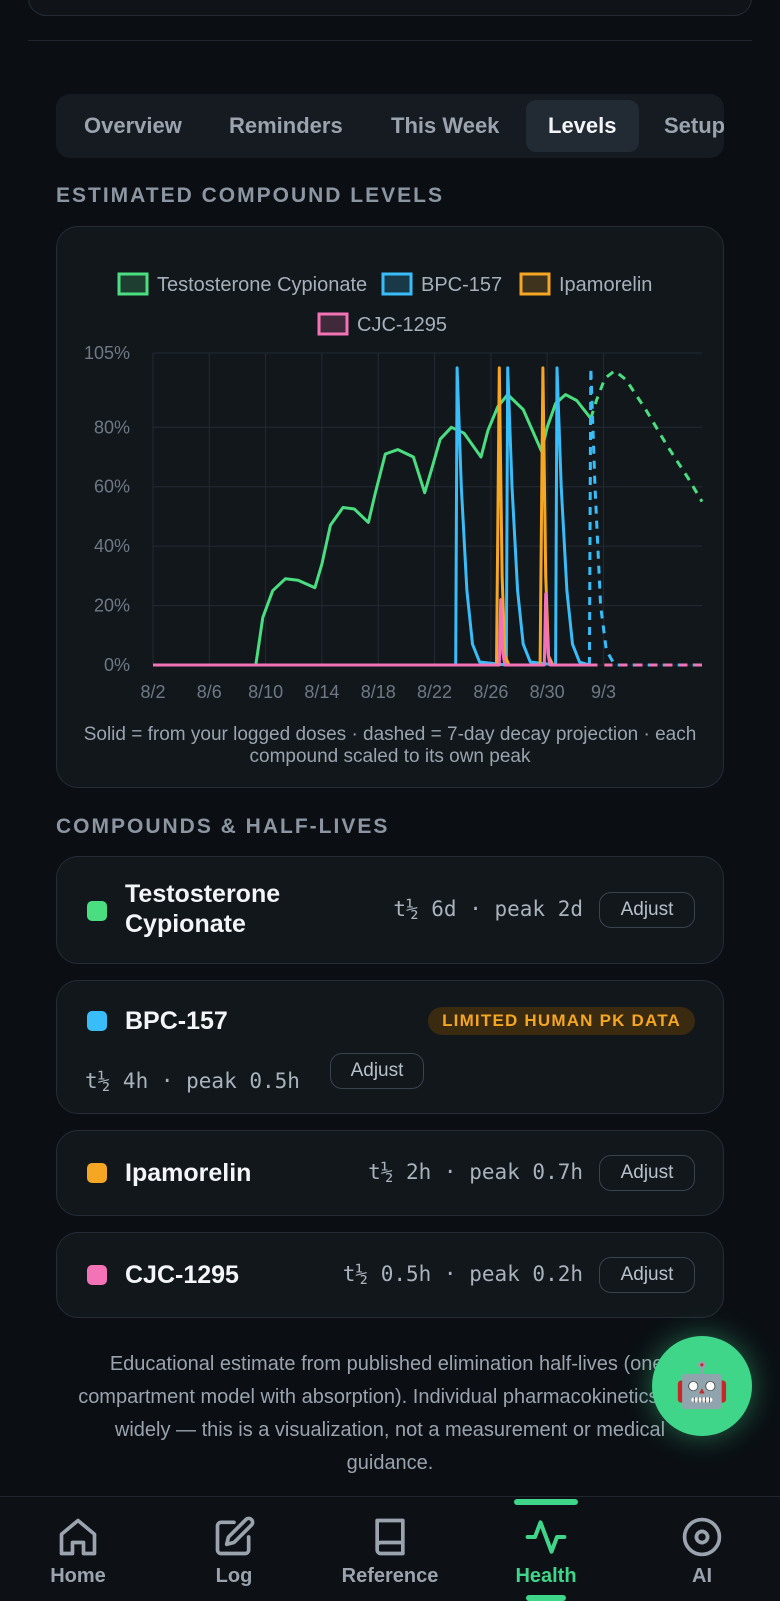 The height and width of the screenshot is (1601, 780). I want to click on active-tab-indicator-bottom, so click(546, 1598).